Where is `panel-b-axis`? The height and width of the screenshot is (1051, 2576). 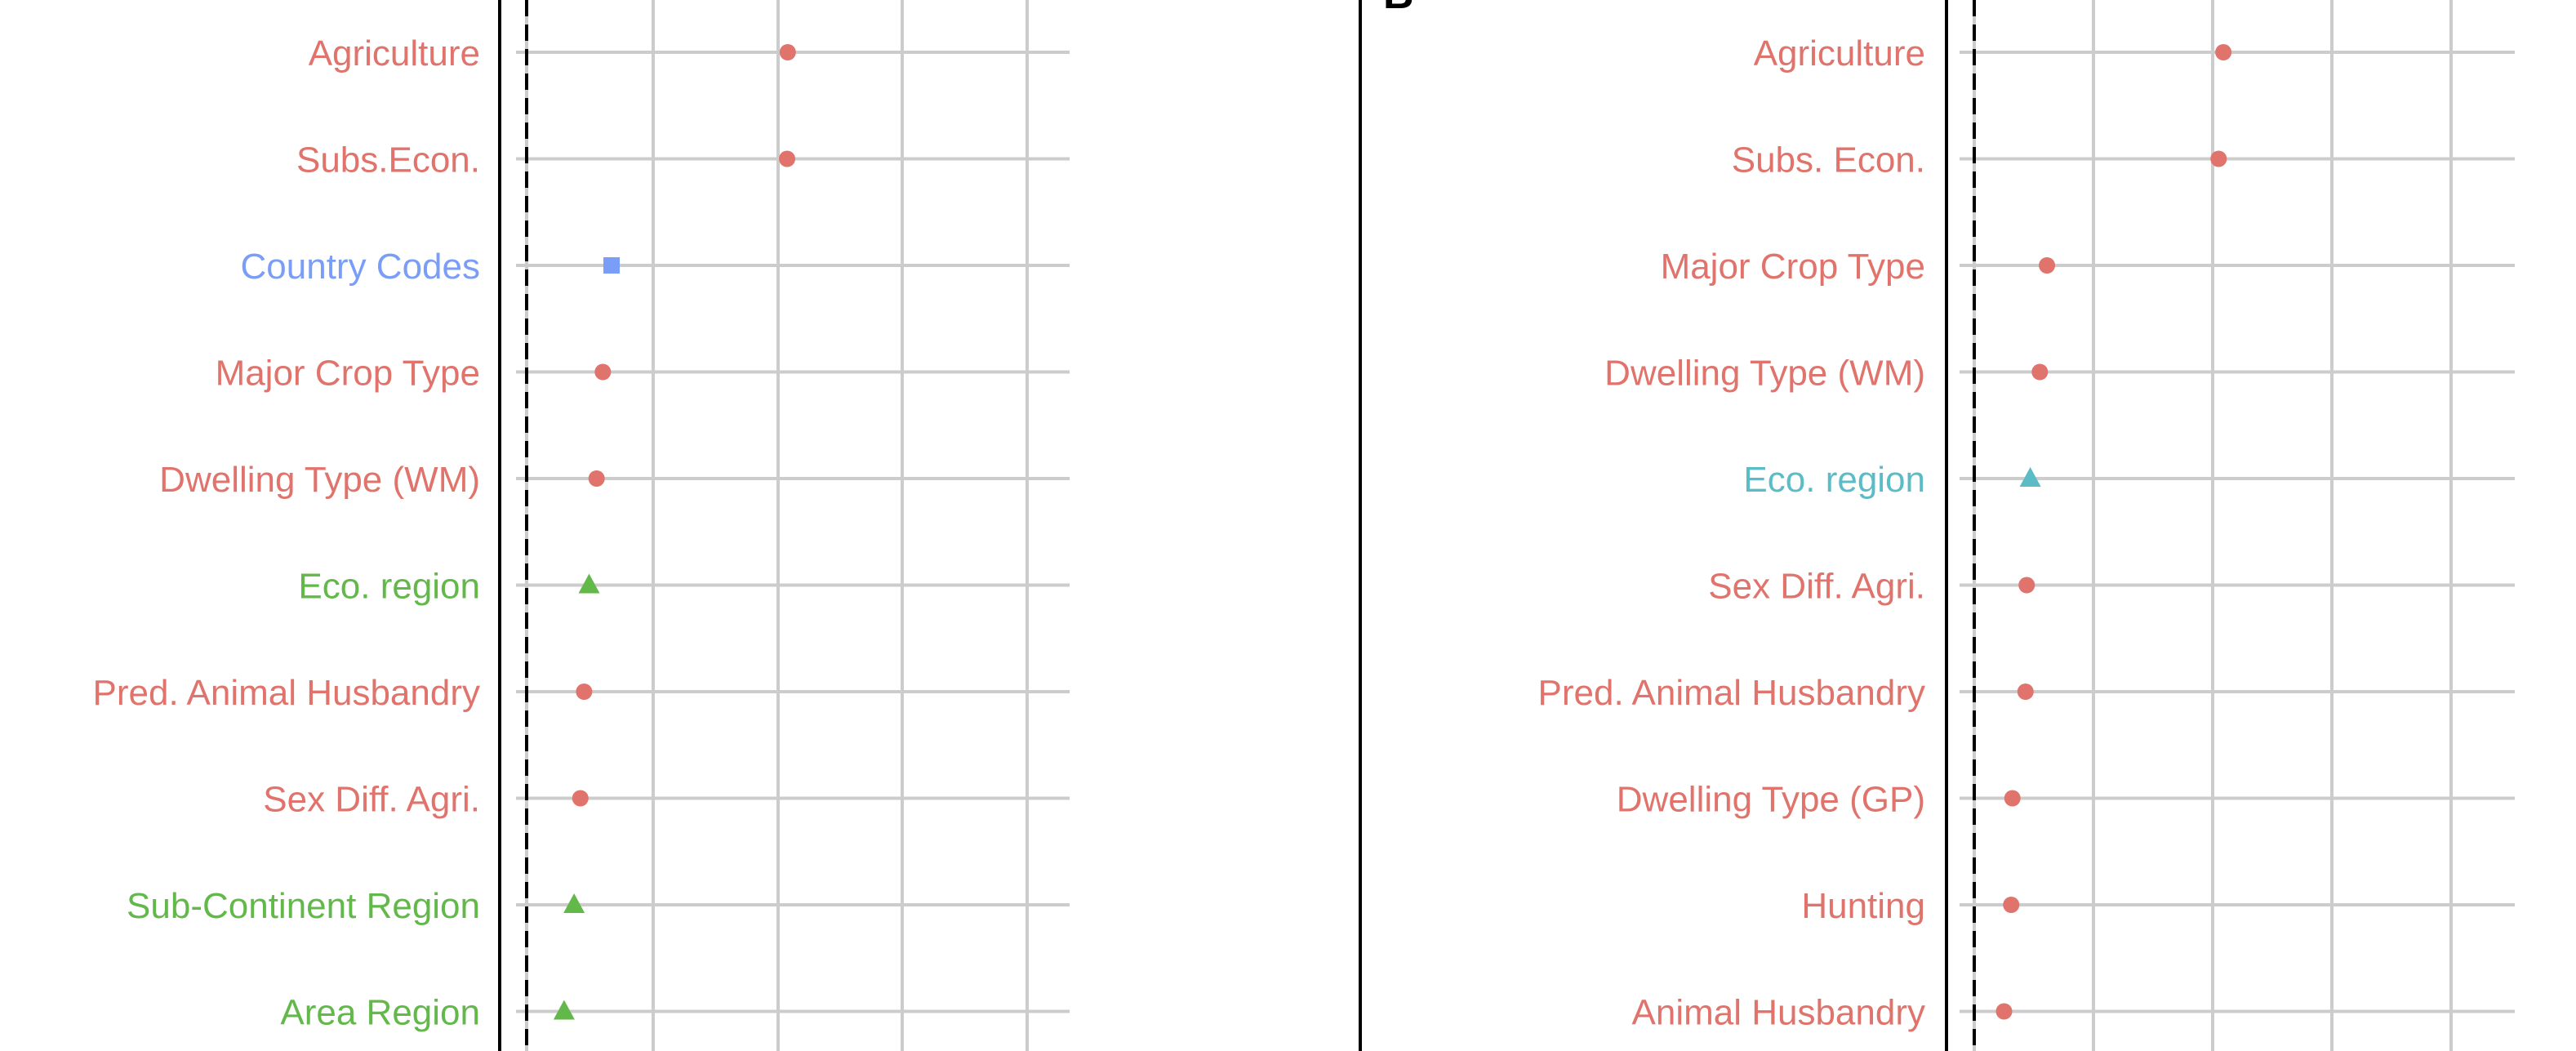 panel-b-axis is located at coordinates (1960, 525).